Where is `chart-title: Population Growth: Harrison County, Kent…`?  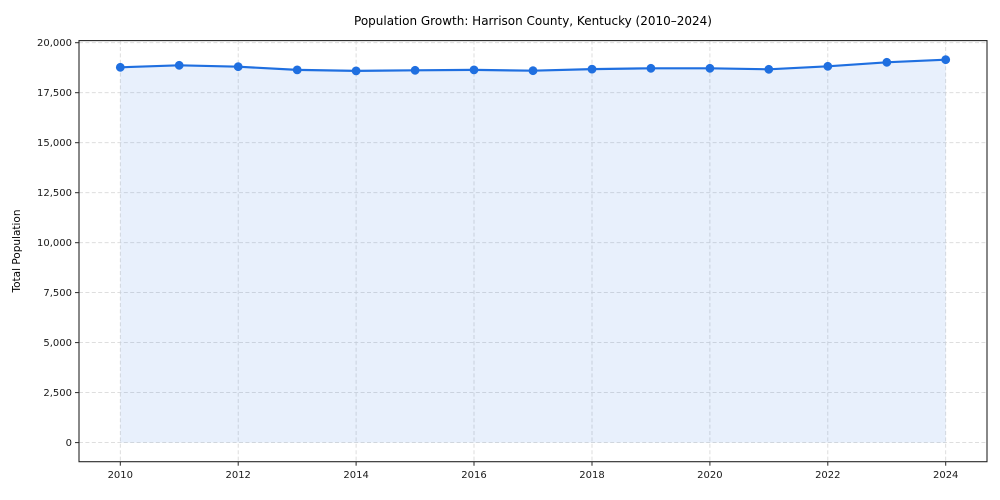 chart-title: Population Growth: Harrison County, Kent… is located at coordinates (533, 21).